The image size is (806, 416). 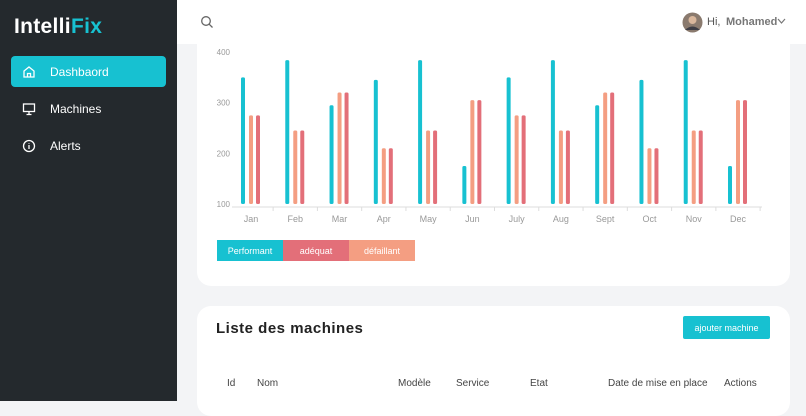 I want to click on nav-label: Dashbaord, so click(x=79, y=71).